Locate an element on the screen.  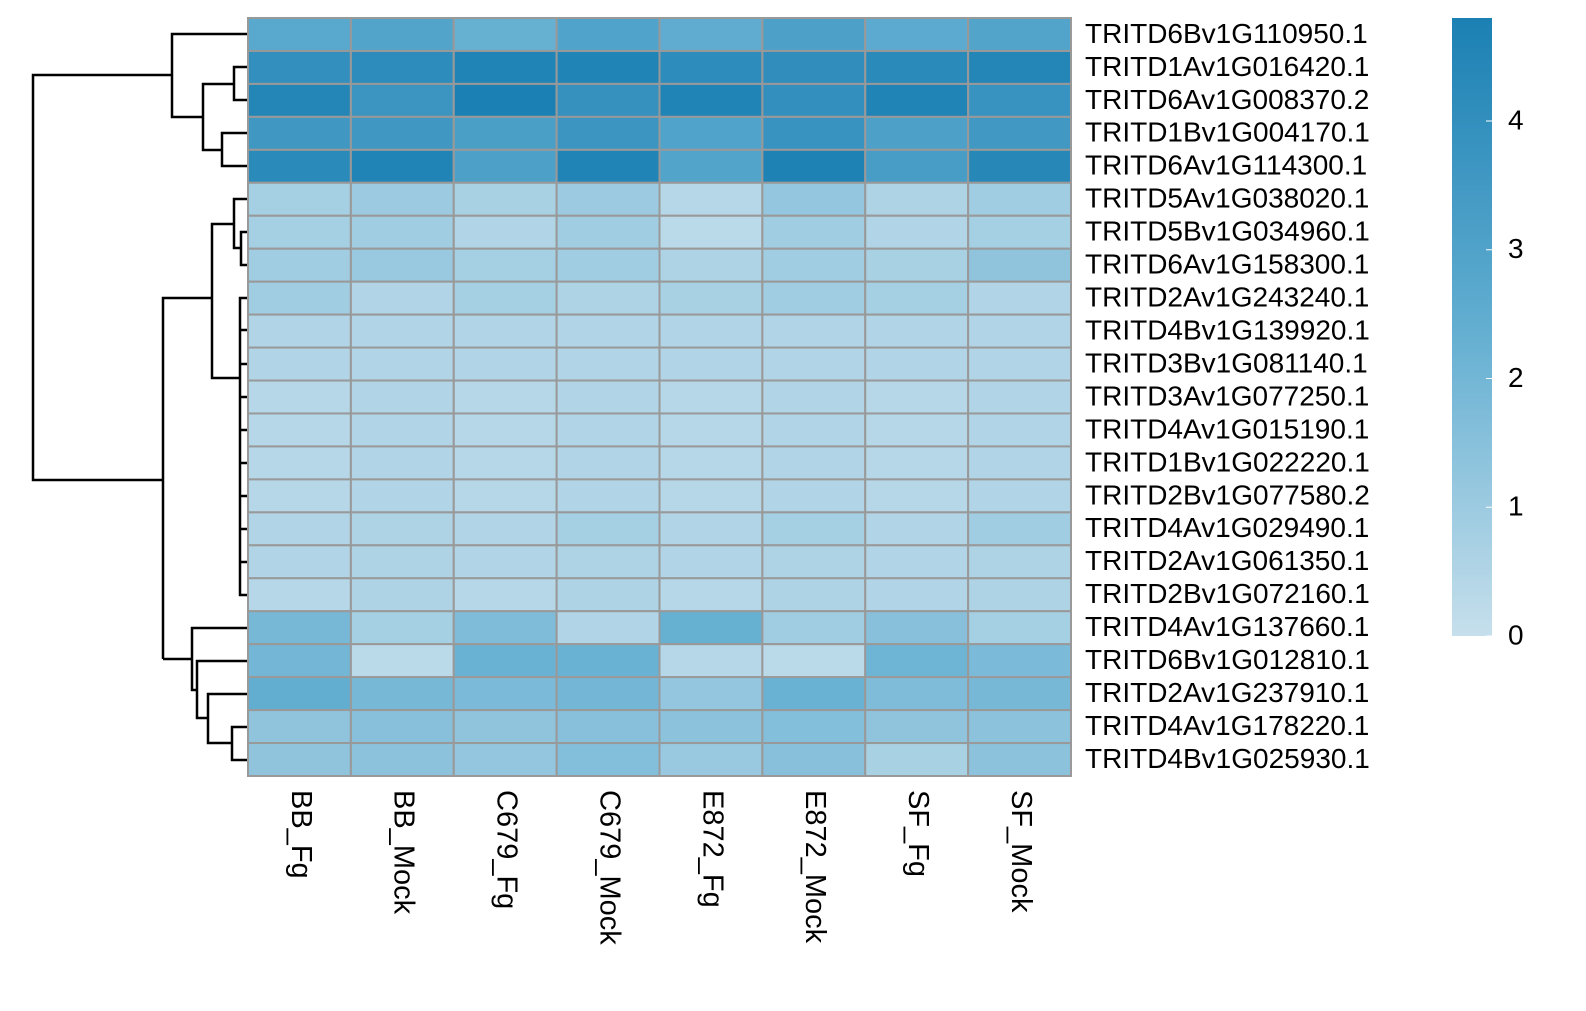
colorbar-tick-label: 3 is located at coordinates (1516, 248).